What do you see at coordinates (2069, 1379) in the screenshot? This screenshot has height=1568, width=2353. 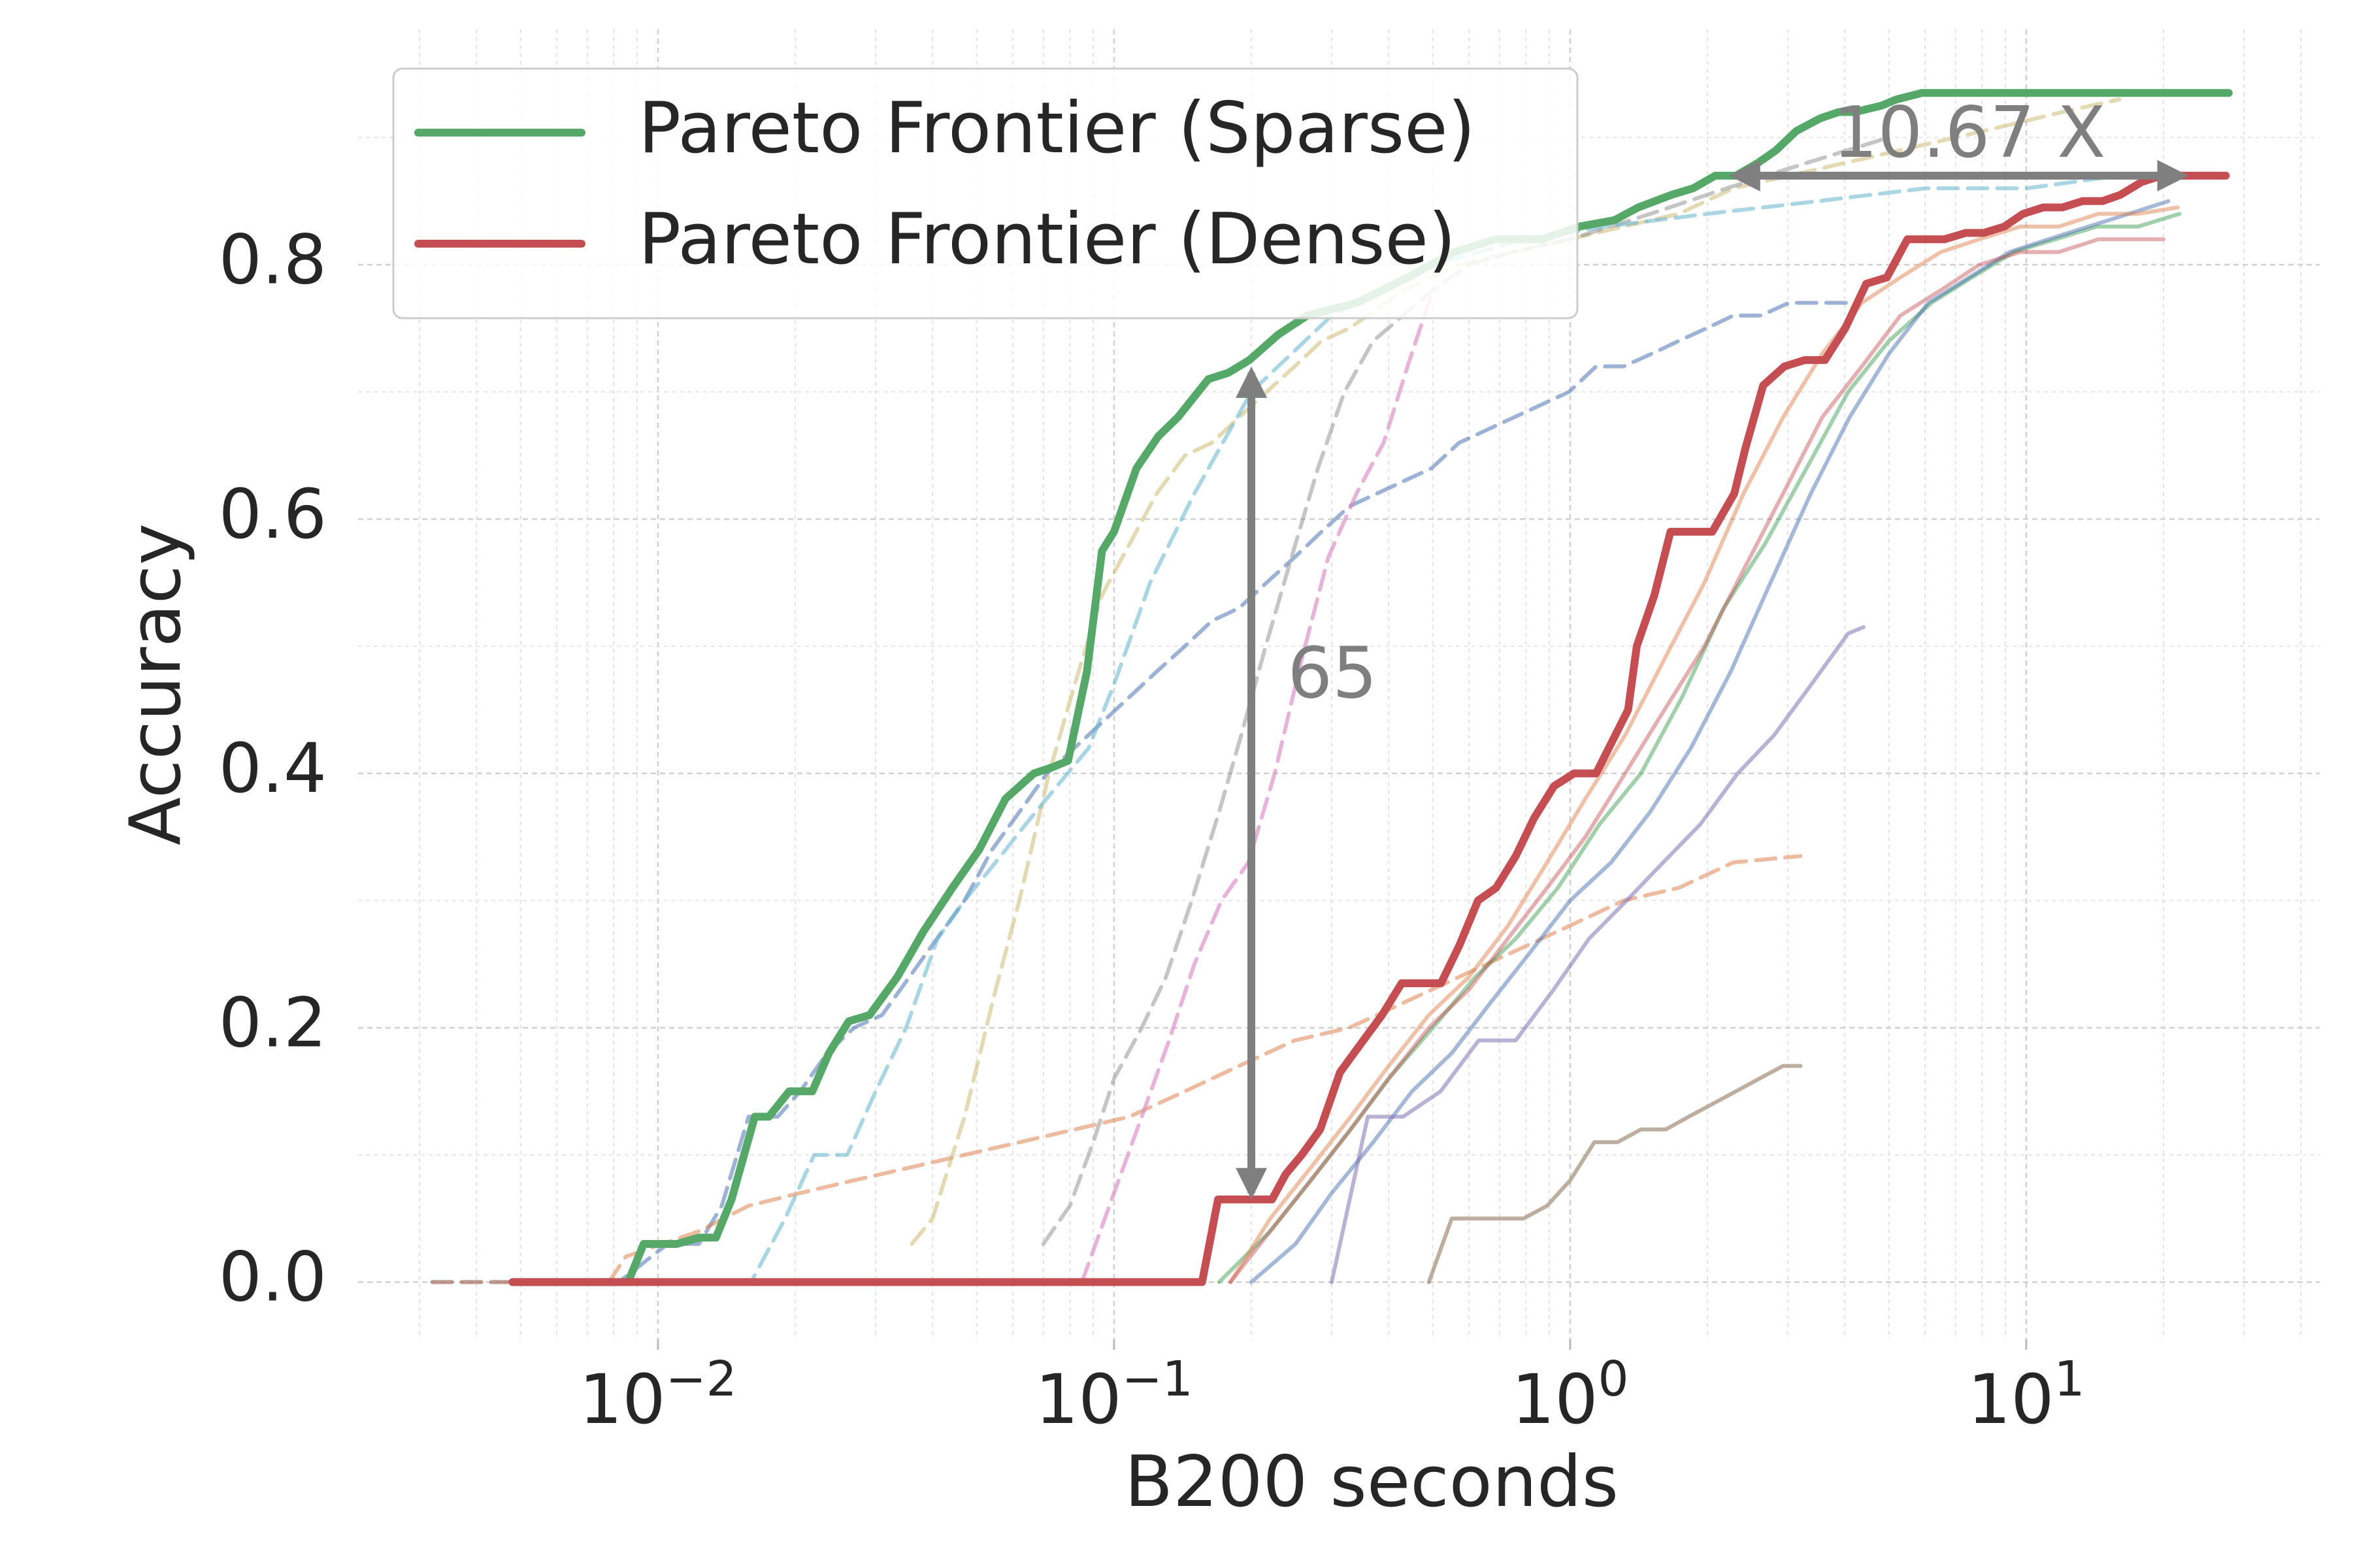 I see `x-tick-exponent: 1` at bounding box center [2069, 1379].